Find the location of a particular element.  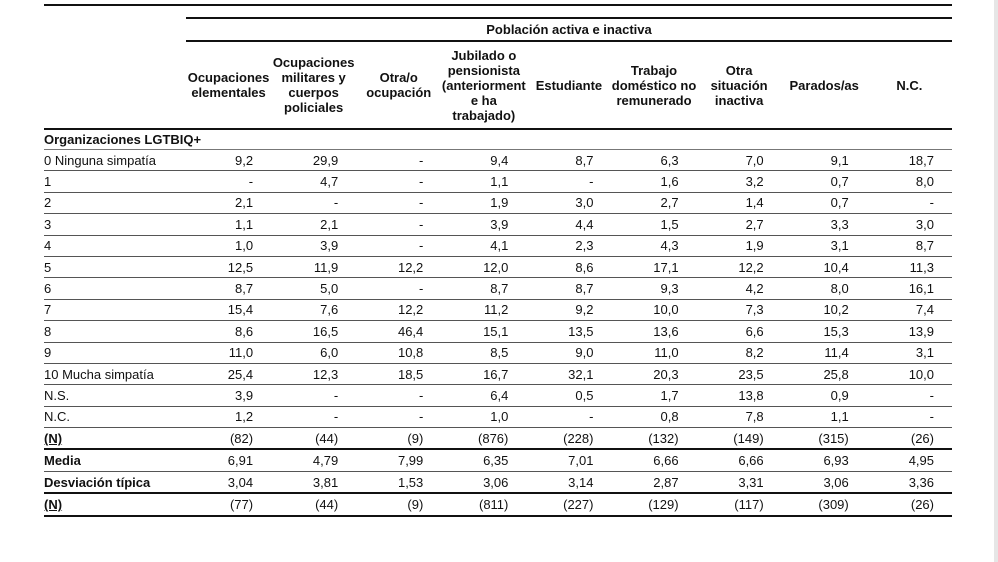

row-label-text: N.C. is located at coordinates (57, 417).